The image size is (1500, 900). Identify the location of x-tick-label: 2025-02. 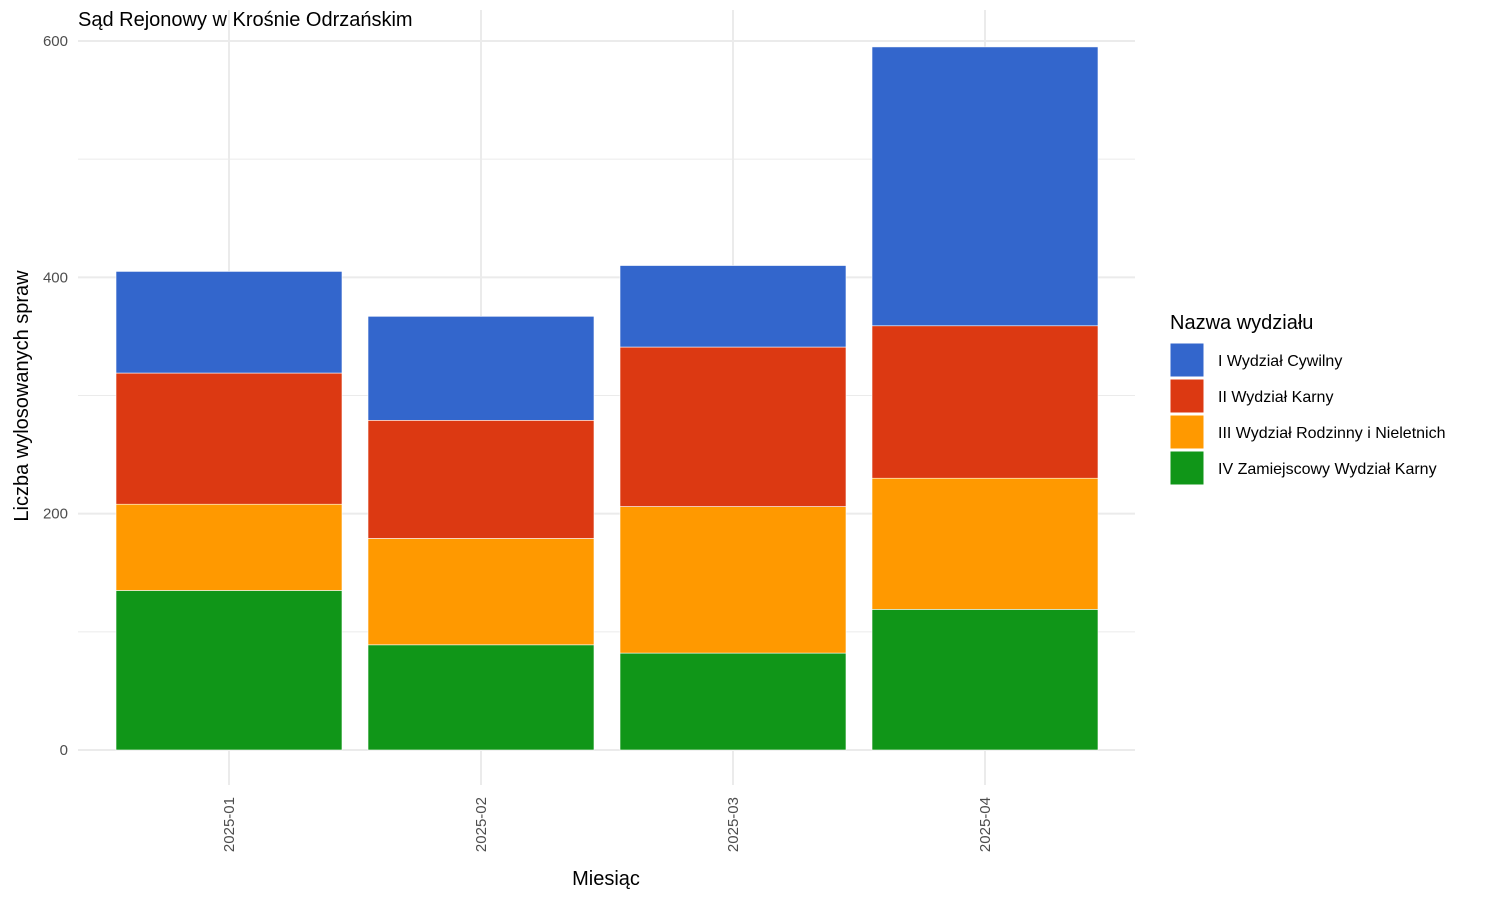
(481, 824).